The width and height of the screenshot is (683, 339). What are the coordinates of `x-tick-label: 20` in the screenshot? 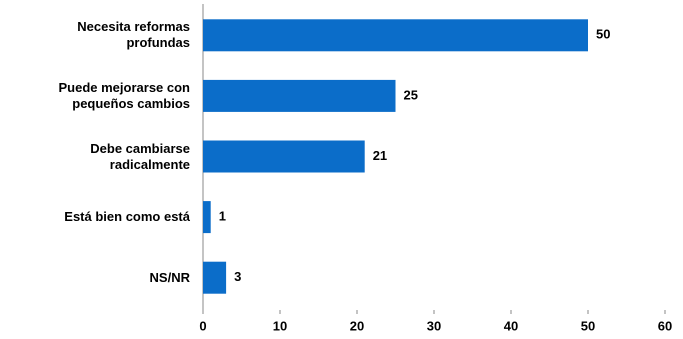 It's located at (357, 325).